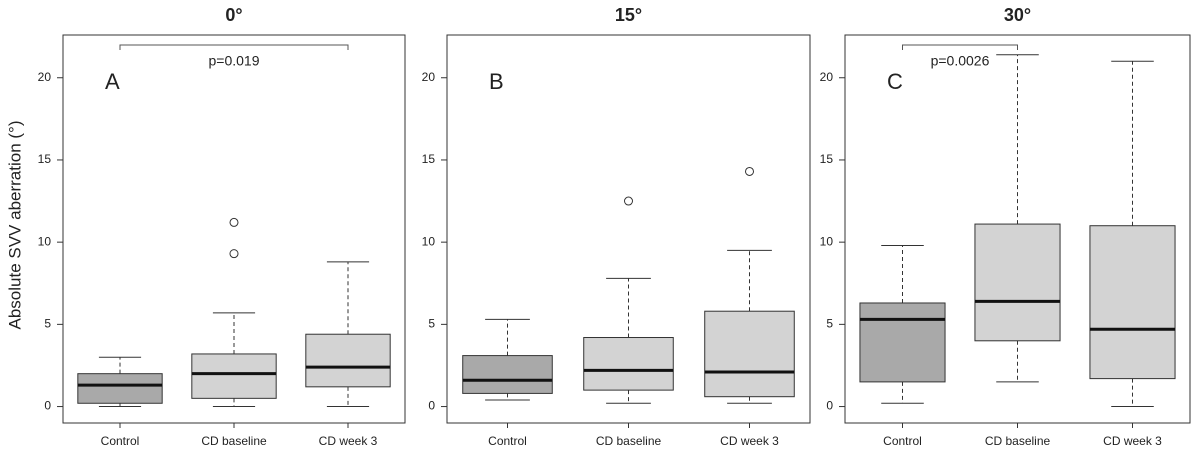 This screenshot has width=1200, height=454. Describe the element at coordinates (895, 81) in the screenshot. I see `panel-label: C` at that location.